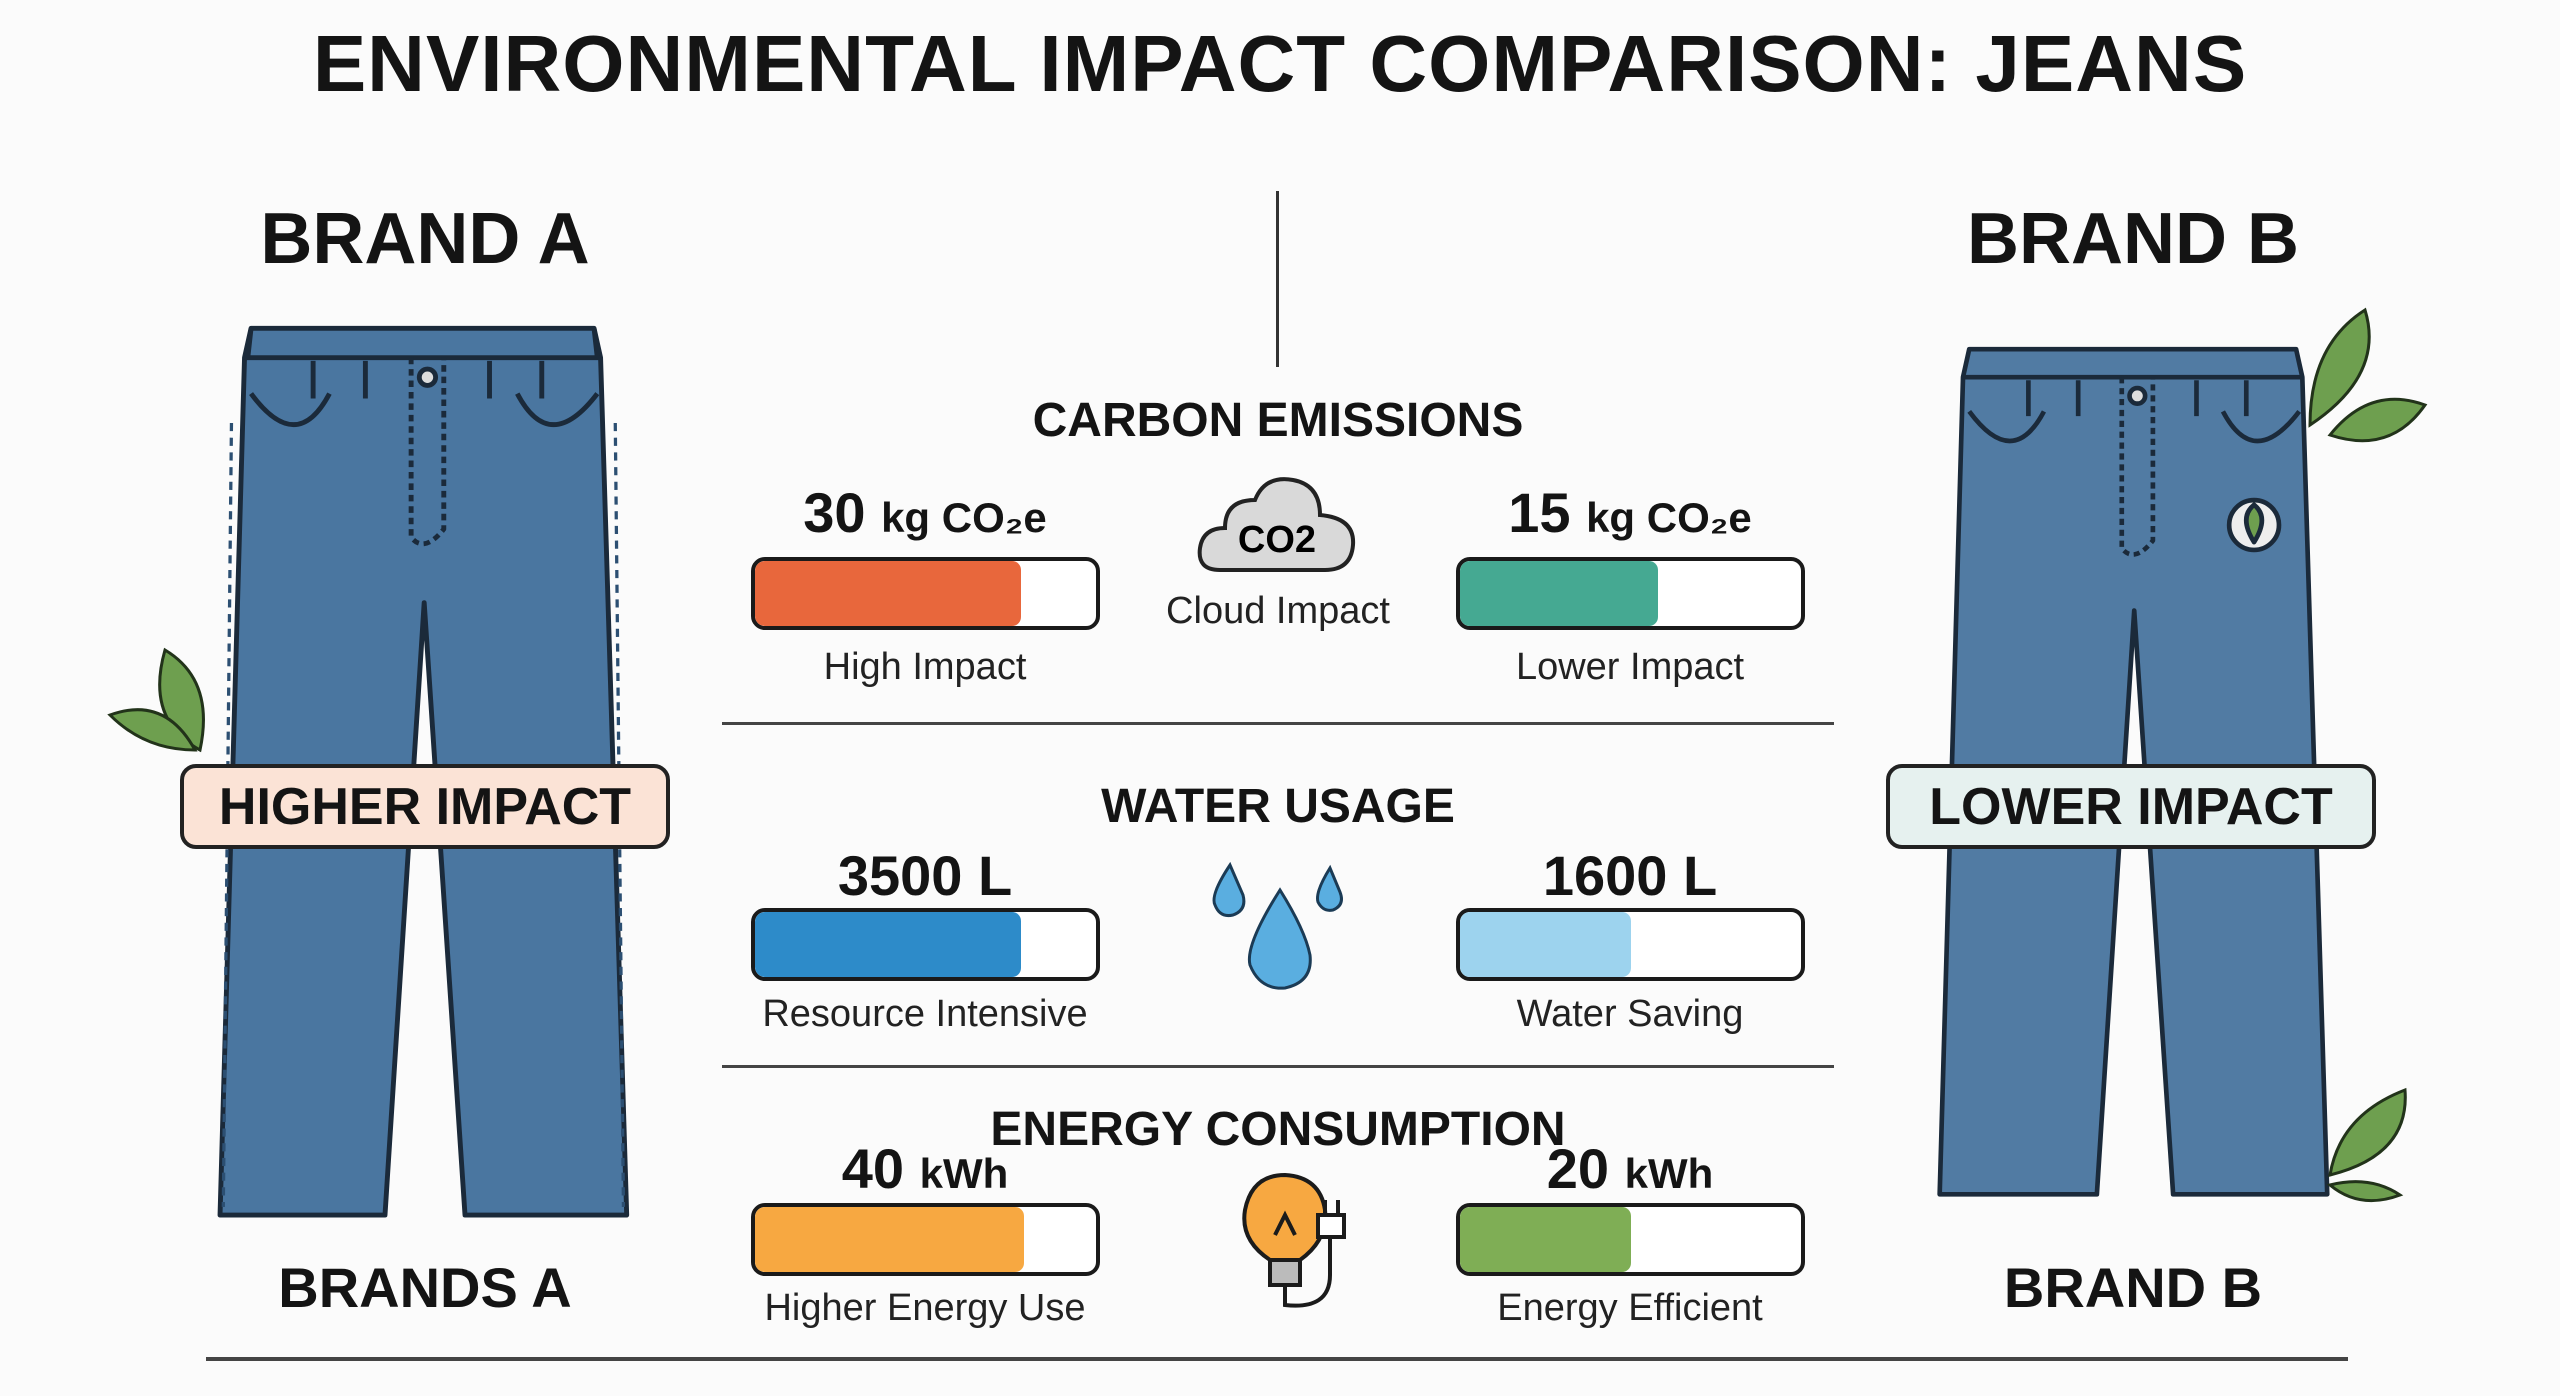 The height and width of the screenshot is (1396, 2560). What do you see at coordinates (1630, 875) in the screenshot?
I see `brand-b-value: 1600 L` at bounding box center [1630, 875].